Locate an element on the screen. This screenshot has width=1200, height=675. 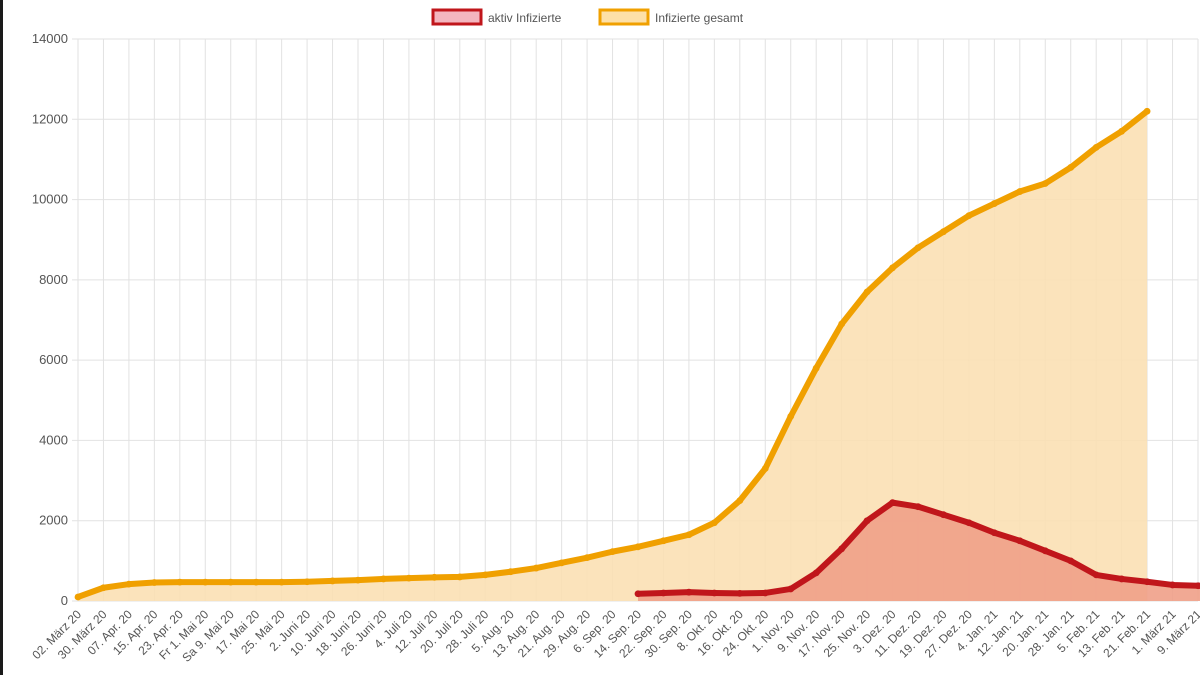
legend-label: aktiv Infizierte is located at coordinates (525, 18).